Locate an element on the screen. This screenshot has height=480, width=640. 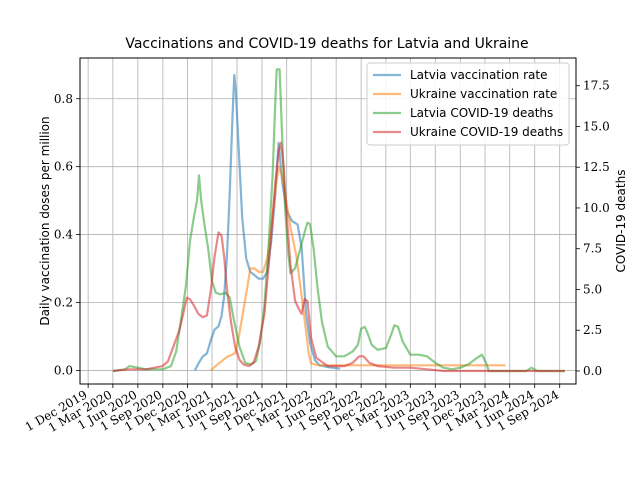
y-left-tick-label: 0.2 is located at coordinates (63, 303).